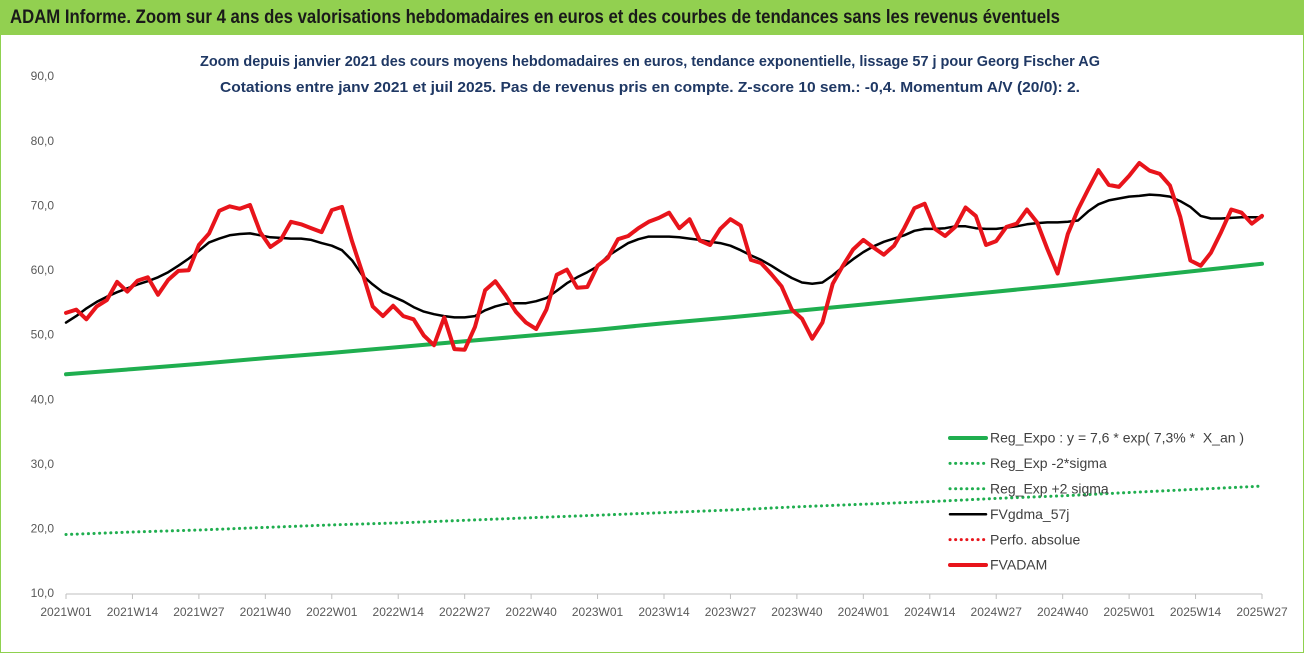 The width and height of the screenshot is (1304, 653). I want to click on y-tick-label: 60,0, so click(43, 270).